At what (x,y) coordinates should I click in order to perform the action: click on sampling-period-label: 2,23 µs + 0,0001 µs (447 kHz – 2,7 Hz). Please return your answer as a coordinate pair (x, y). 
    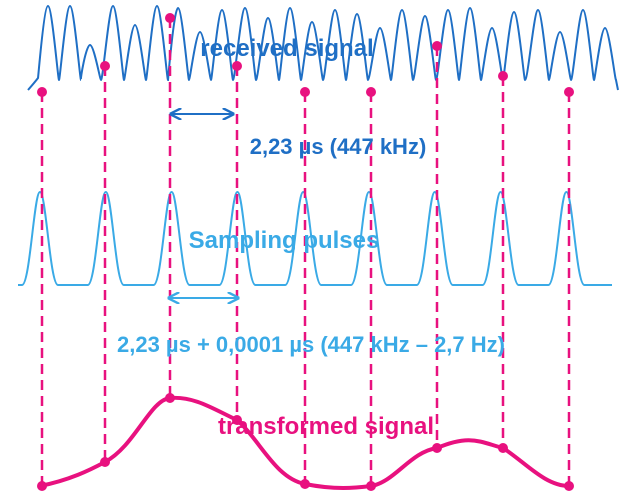
    Looking at the image, I should click on (311, 344).